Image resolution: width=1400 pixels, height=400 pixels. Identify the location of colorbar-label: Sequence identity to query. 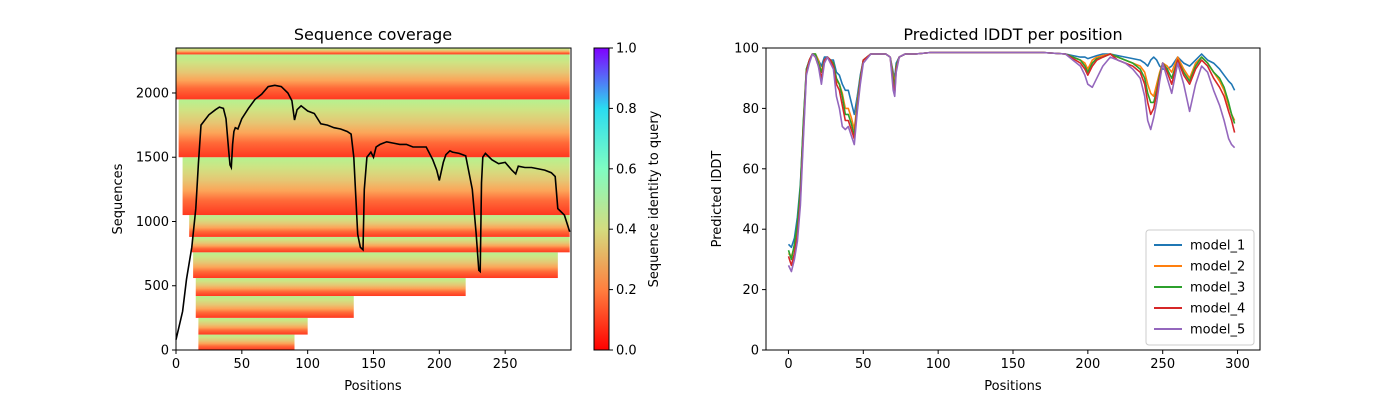
(654, 198).